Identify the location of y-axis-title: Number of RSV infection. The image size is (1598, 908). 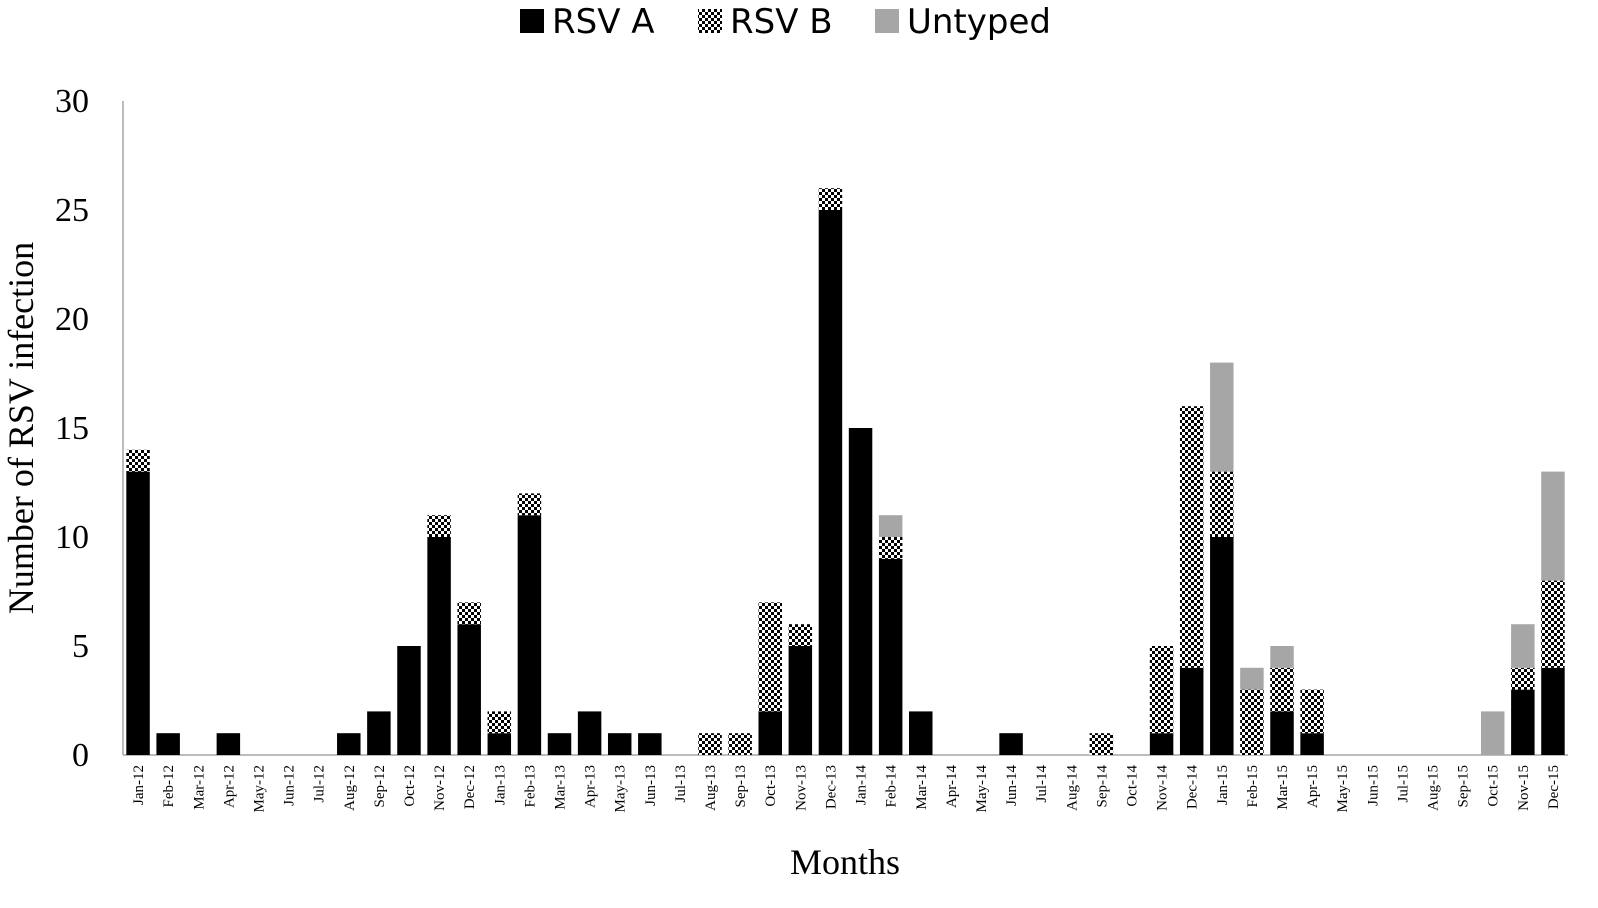
(21, 428).